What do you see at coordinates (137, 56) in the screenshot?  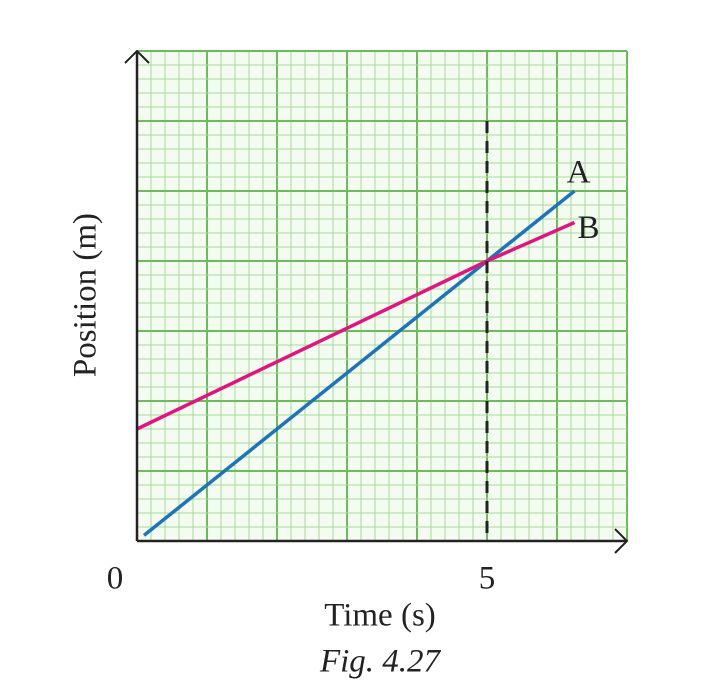 I see `y-axis-arrow` at bounding box center [137, 56].